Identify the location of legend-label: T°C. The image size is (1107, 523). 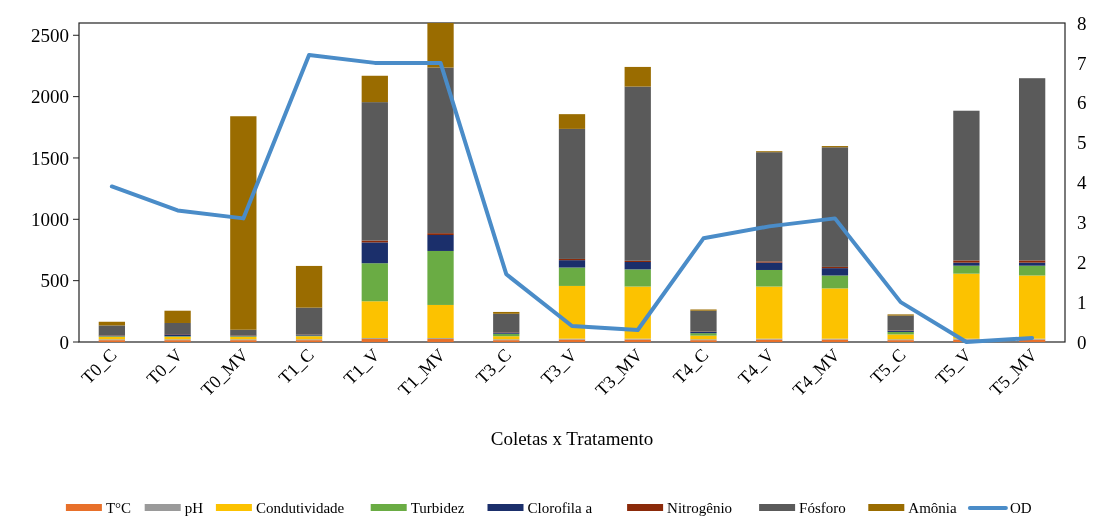
(118, 508).